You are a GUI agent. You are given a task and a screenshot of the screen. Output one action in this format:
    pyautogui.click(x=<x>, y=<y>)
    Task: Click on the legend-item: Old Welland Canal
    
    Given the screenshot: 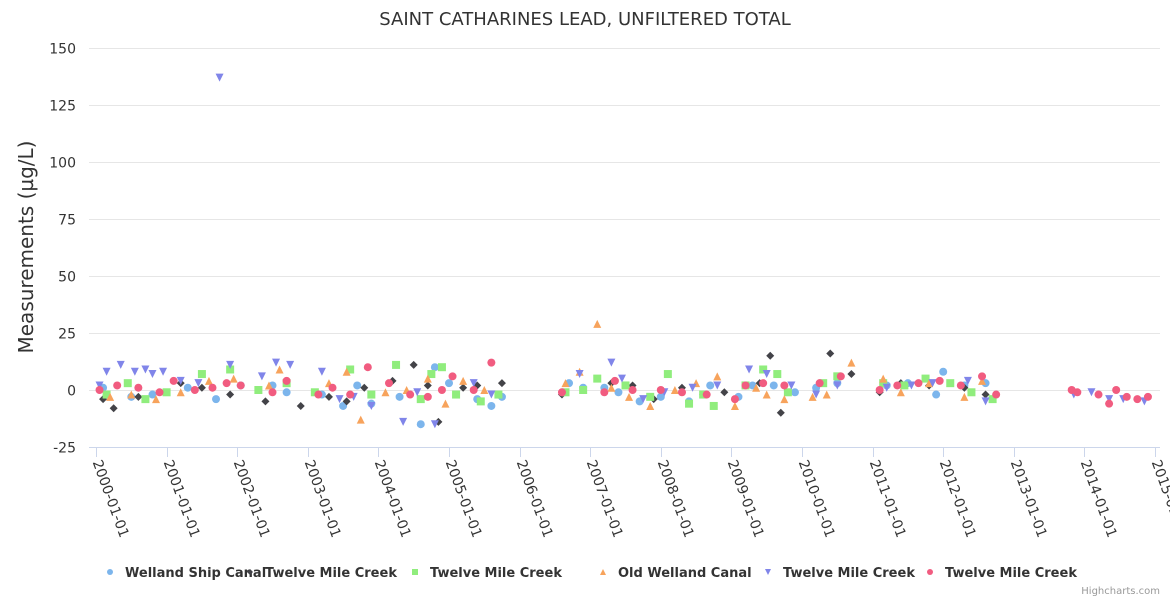 What is the action you would take?
    pyautogui.click(x=676, y=573)
    